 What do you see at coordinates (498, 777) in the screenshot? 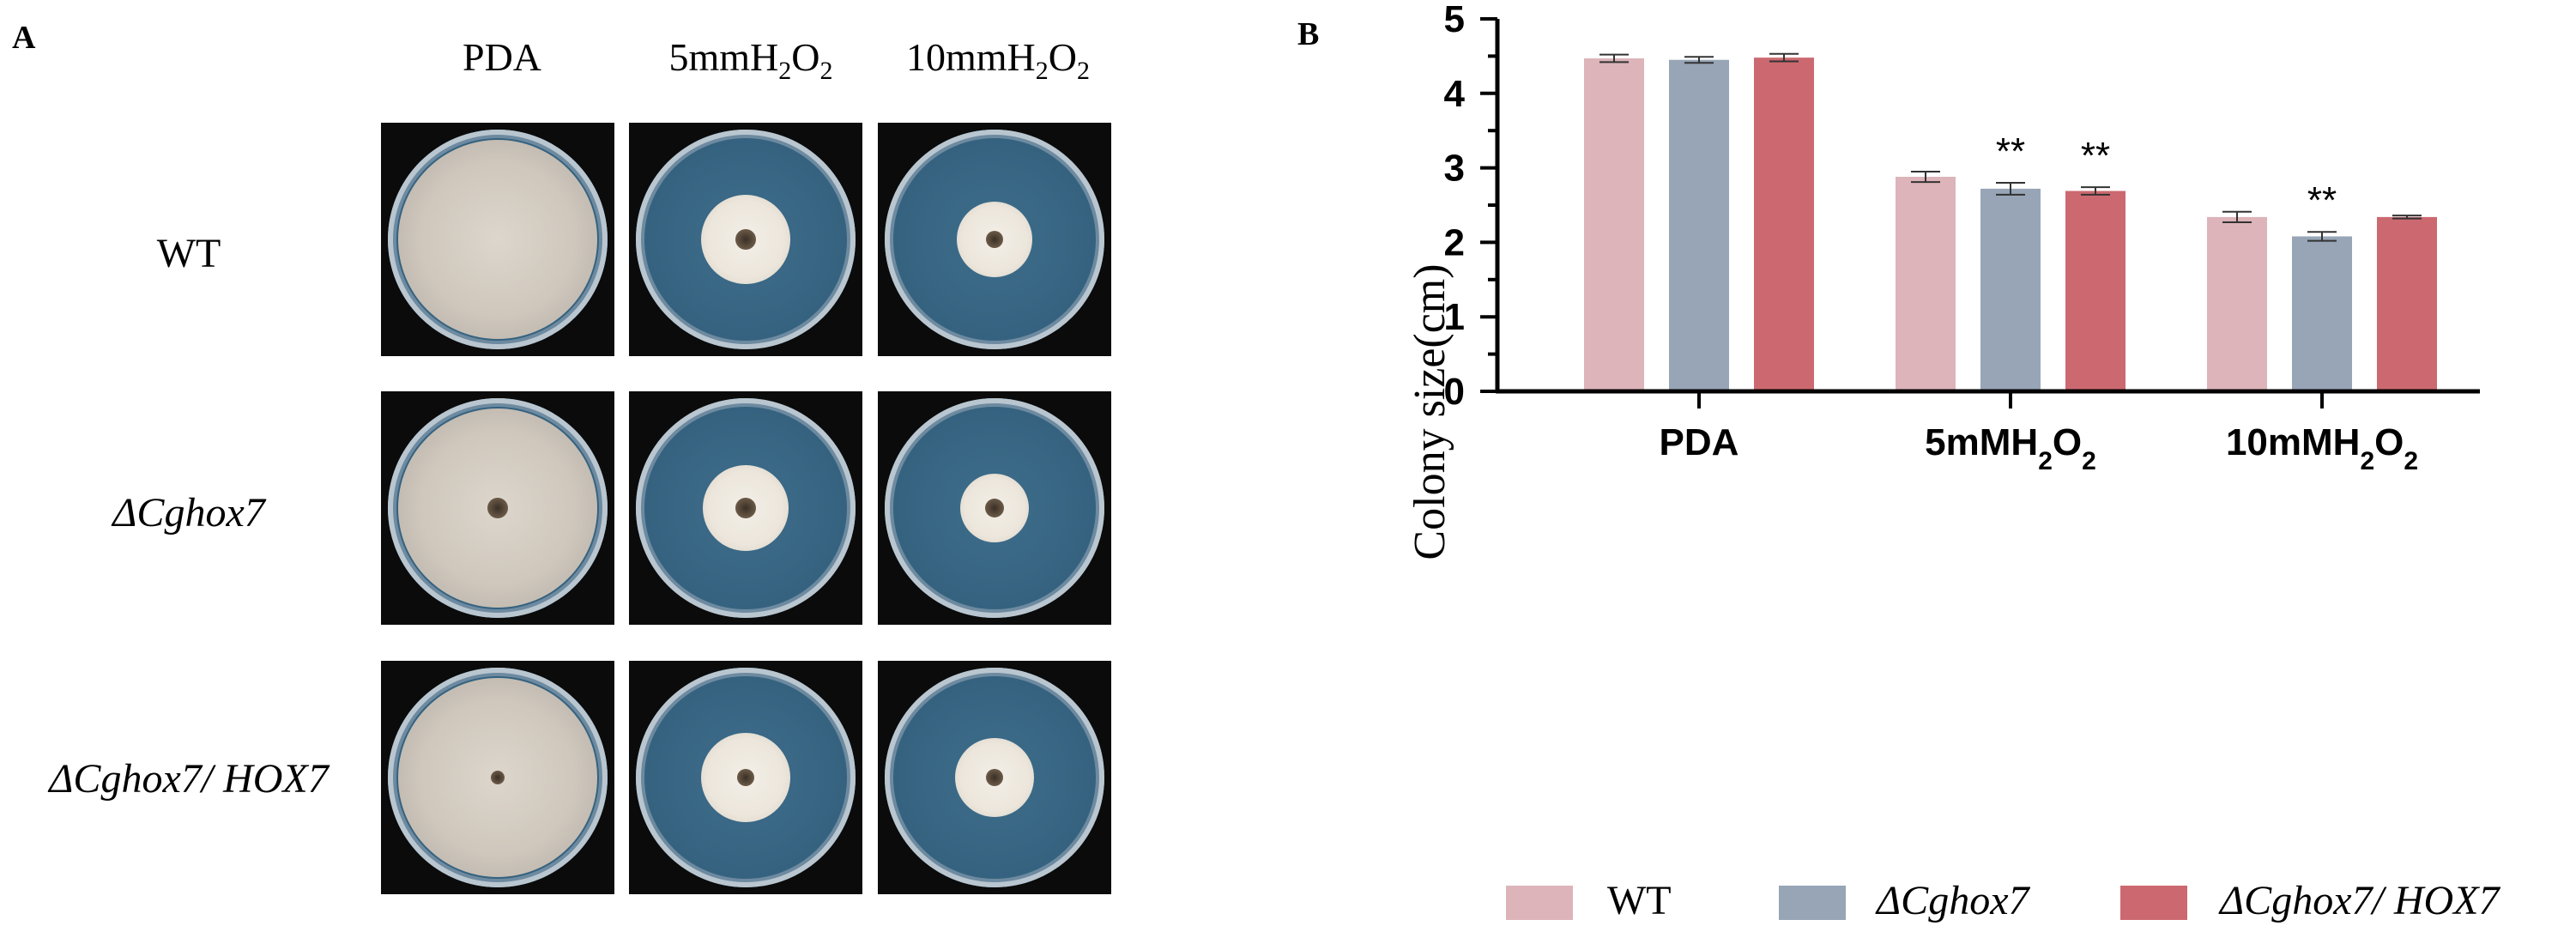
I see `plate-complement-pda` at bounding box center [498, 777].